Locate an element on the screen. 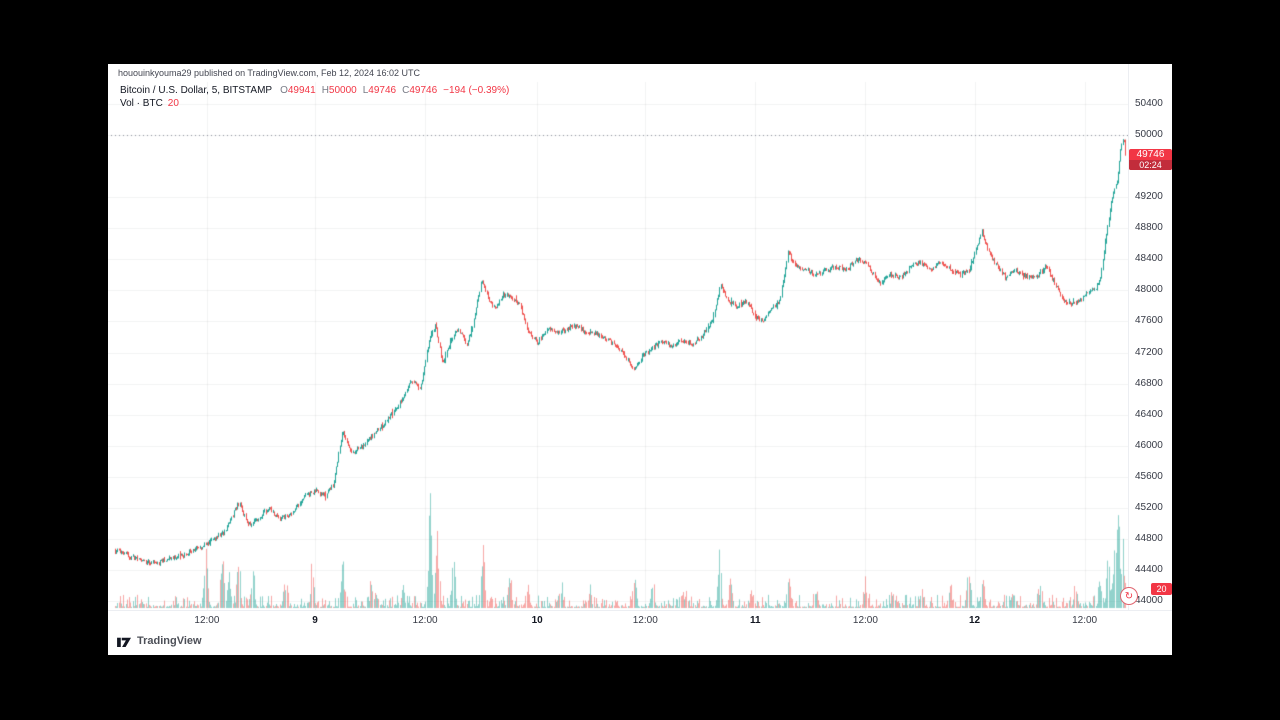 This screenshot has height=720, width=1280. ohlc-low-key: L is located at coordinates (365, 90).